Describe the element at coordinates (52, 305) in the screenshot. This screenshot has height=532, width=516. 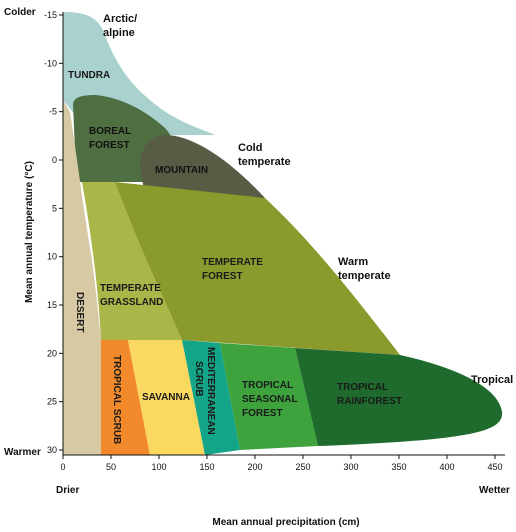
I see `y-tick-label: 15` at that location.